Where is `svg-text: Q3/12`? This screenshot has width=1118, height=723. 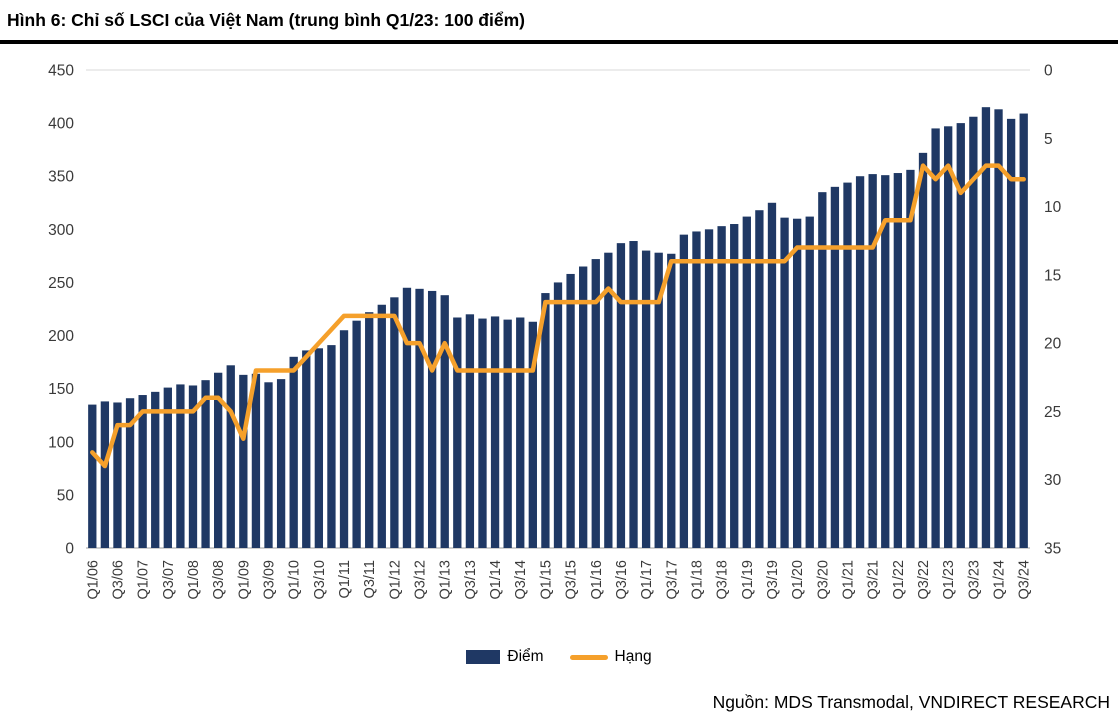
svg-text: Q3/12 is located at coordinates (421, 580).